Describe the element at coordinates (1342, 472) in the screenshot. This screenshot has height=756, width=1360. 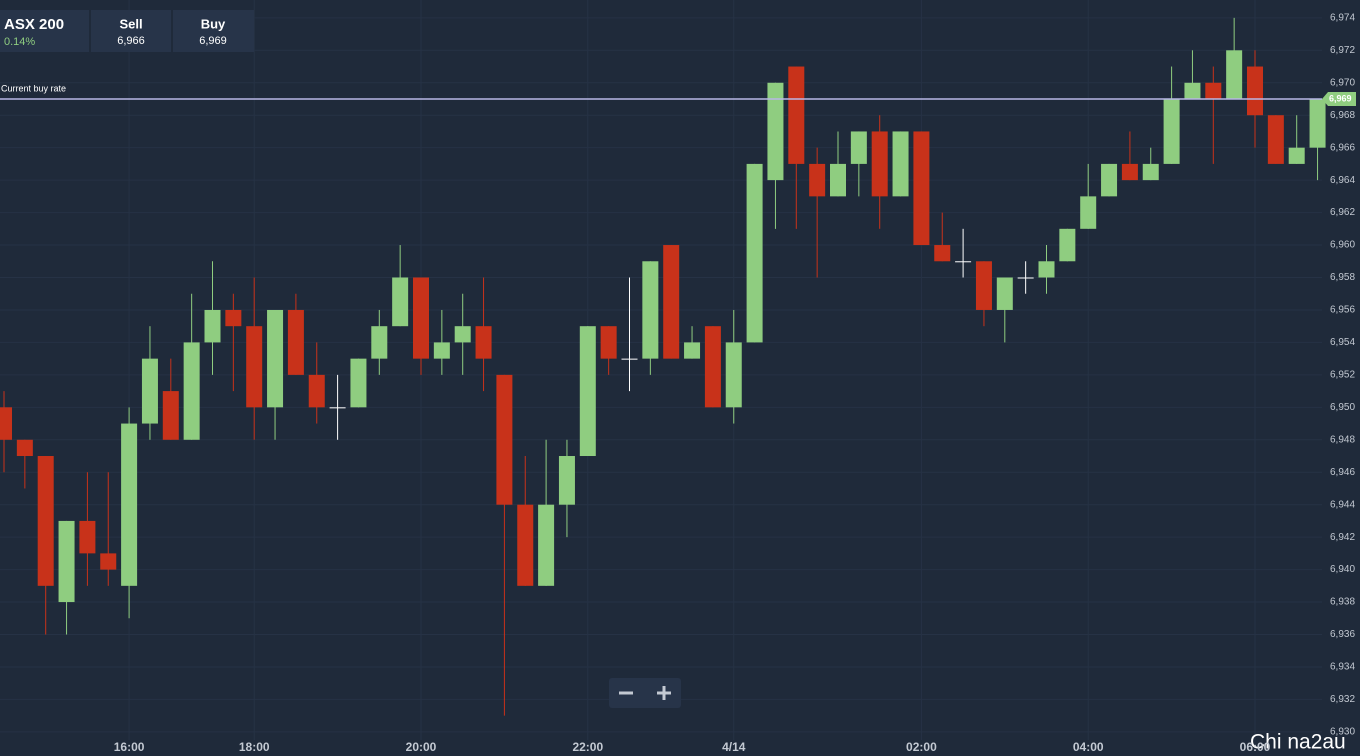
I see `y-tick-label: 6,946` at that location.